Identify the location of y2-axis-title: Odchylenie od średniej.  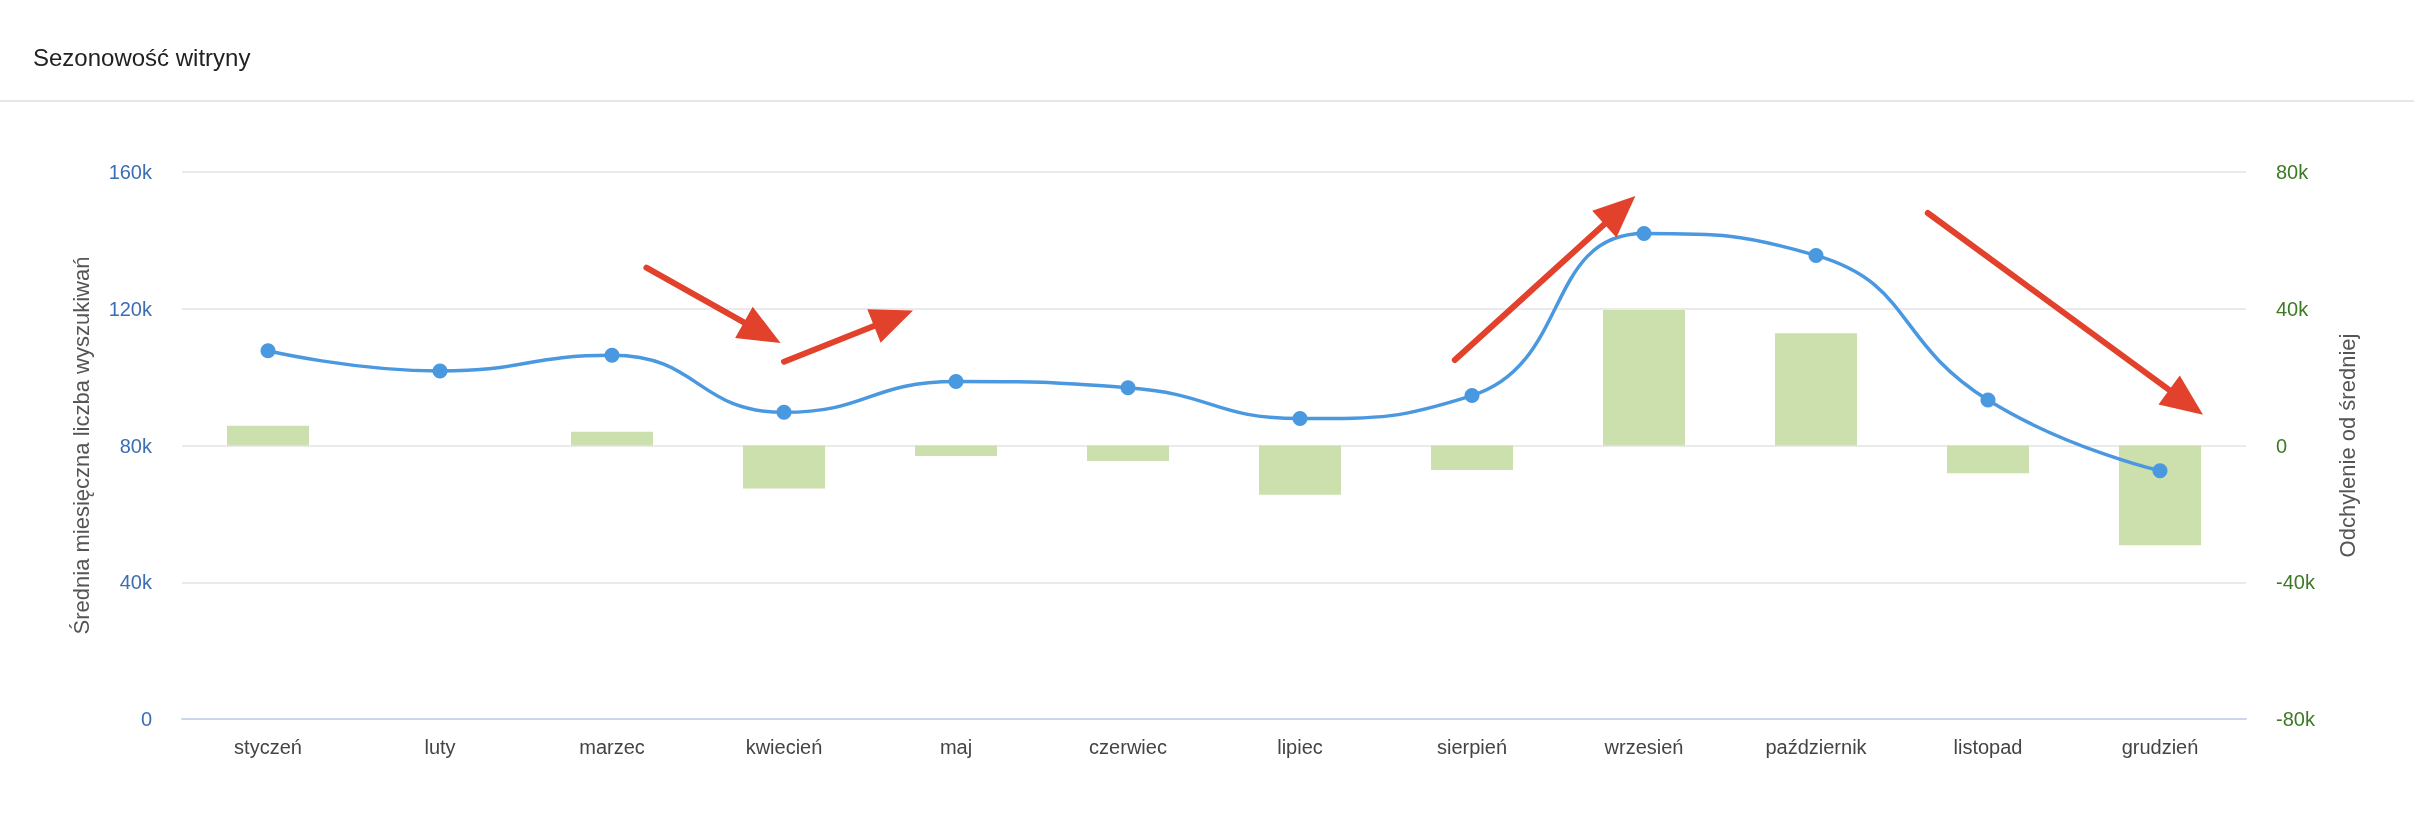
(2347, 445).